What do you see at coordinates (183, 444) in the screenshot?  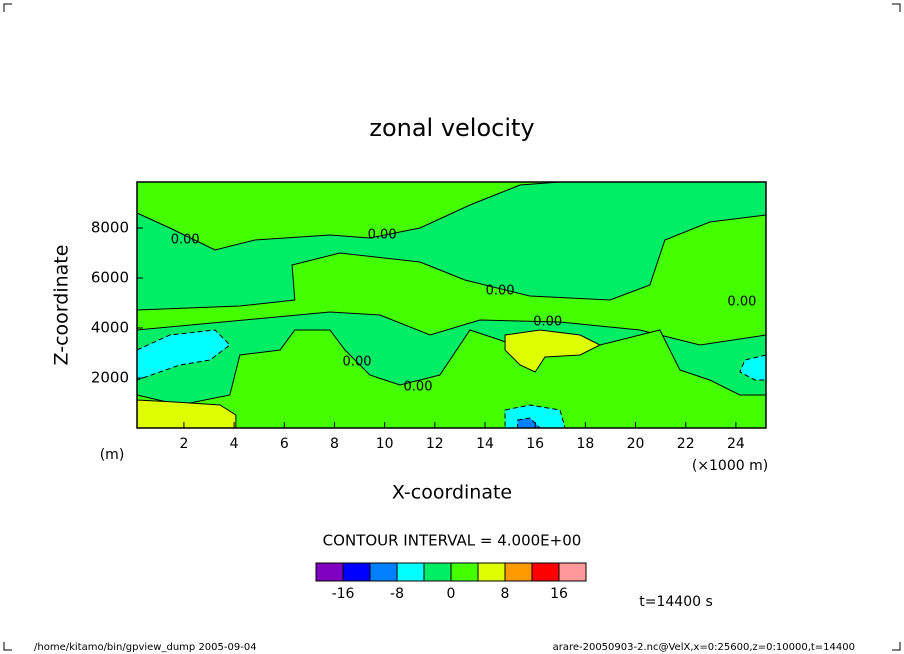 I see `x-tick-label: 2` at bounding box center [183, 444].